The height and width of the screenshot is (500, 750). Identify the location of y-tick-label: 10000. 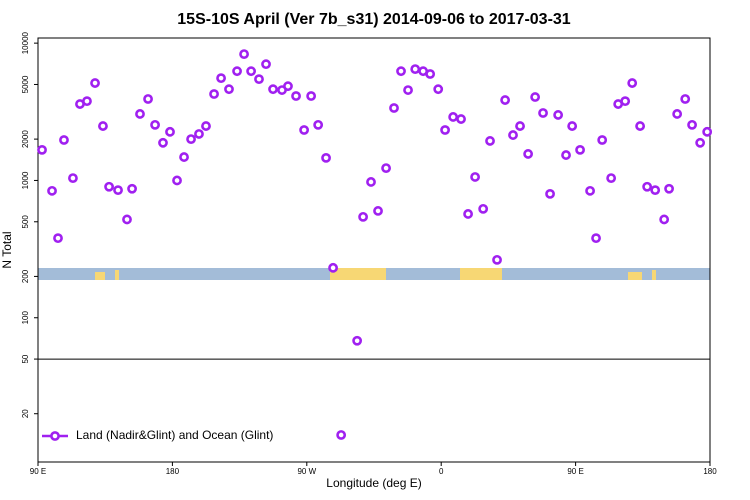
(25, 42).